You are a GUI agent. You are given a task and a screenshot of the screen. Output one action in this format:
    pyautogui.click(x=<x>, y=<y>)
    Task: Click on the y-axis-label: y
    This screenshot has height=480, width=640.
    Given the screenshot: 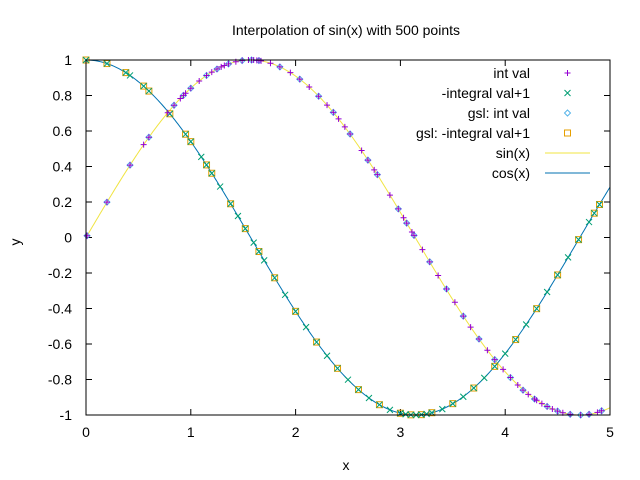 What is the action you would take?
    pyautogui.click(x=15, y=242)
    